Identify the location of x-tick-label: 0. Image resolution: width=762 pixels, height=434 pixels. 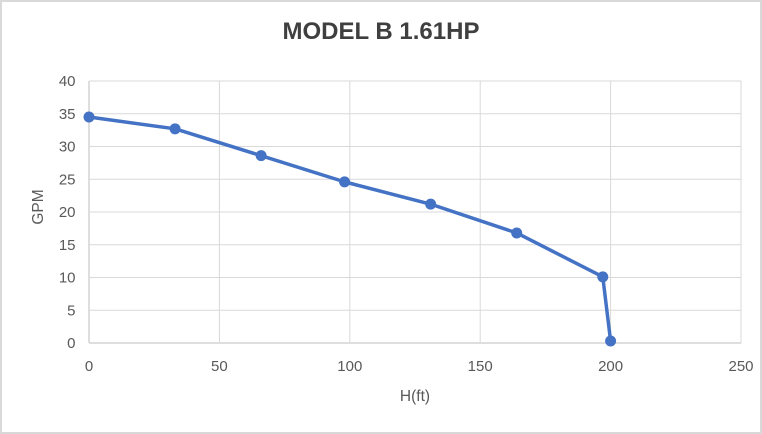
(89, 366).